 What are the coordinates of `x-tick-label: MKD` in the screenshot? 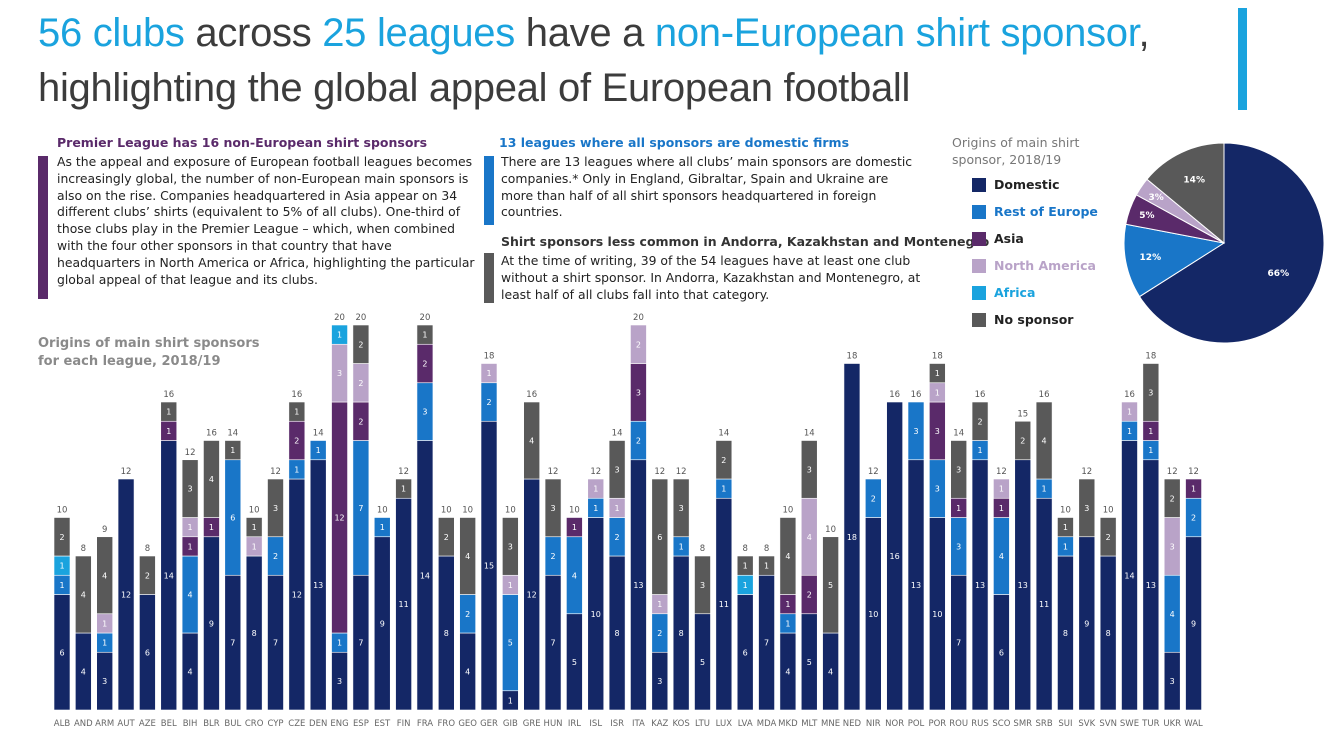 It's located at (788, 724).